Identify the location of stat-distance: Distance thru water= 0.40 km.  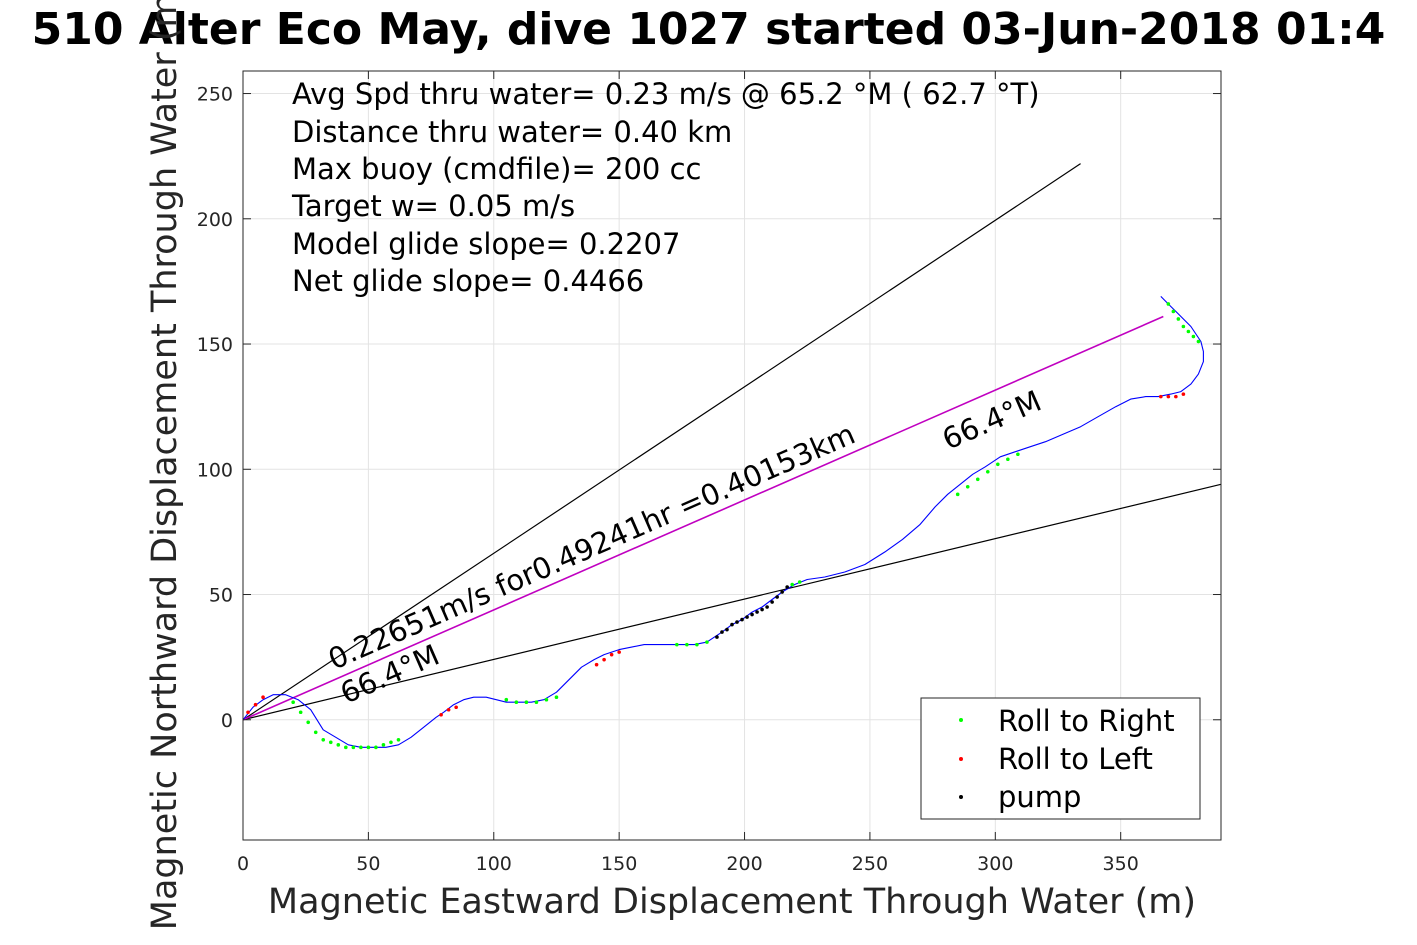
(512, 132).